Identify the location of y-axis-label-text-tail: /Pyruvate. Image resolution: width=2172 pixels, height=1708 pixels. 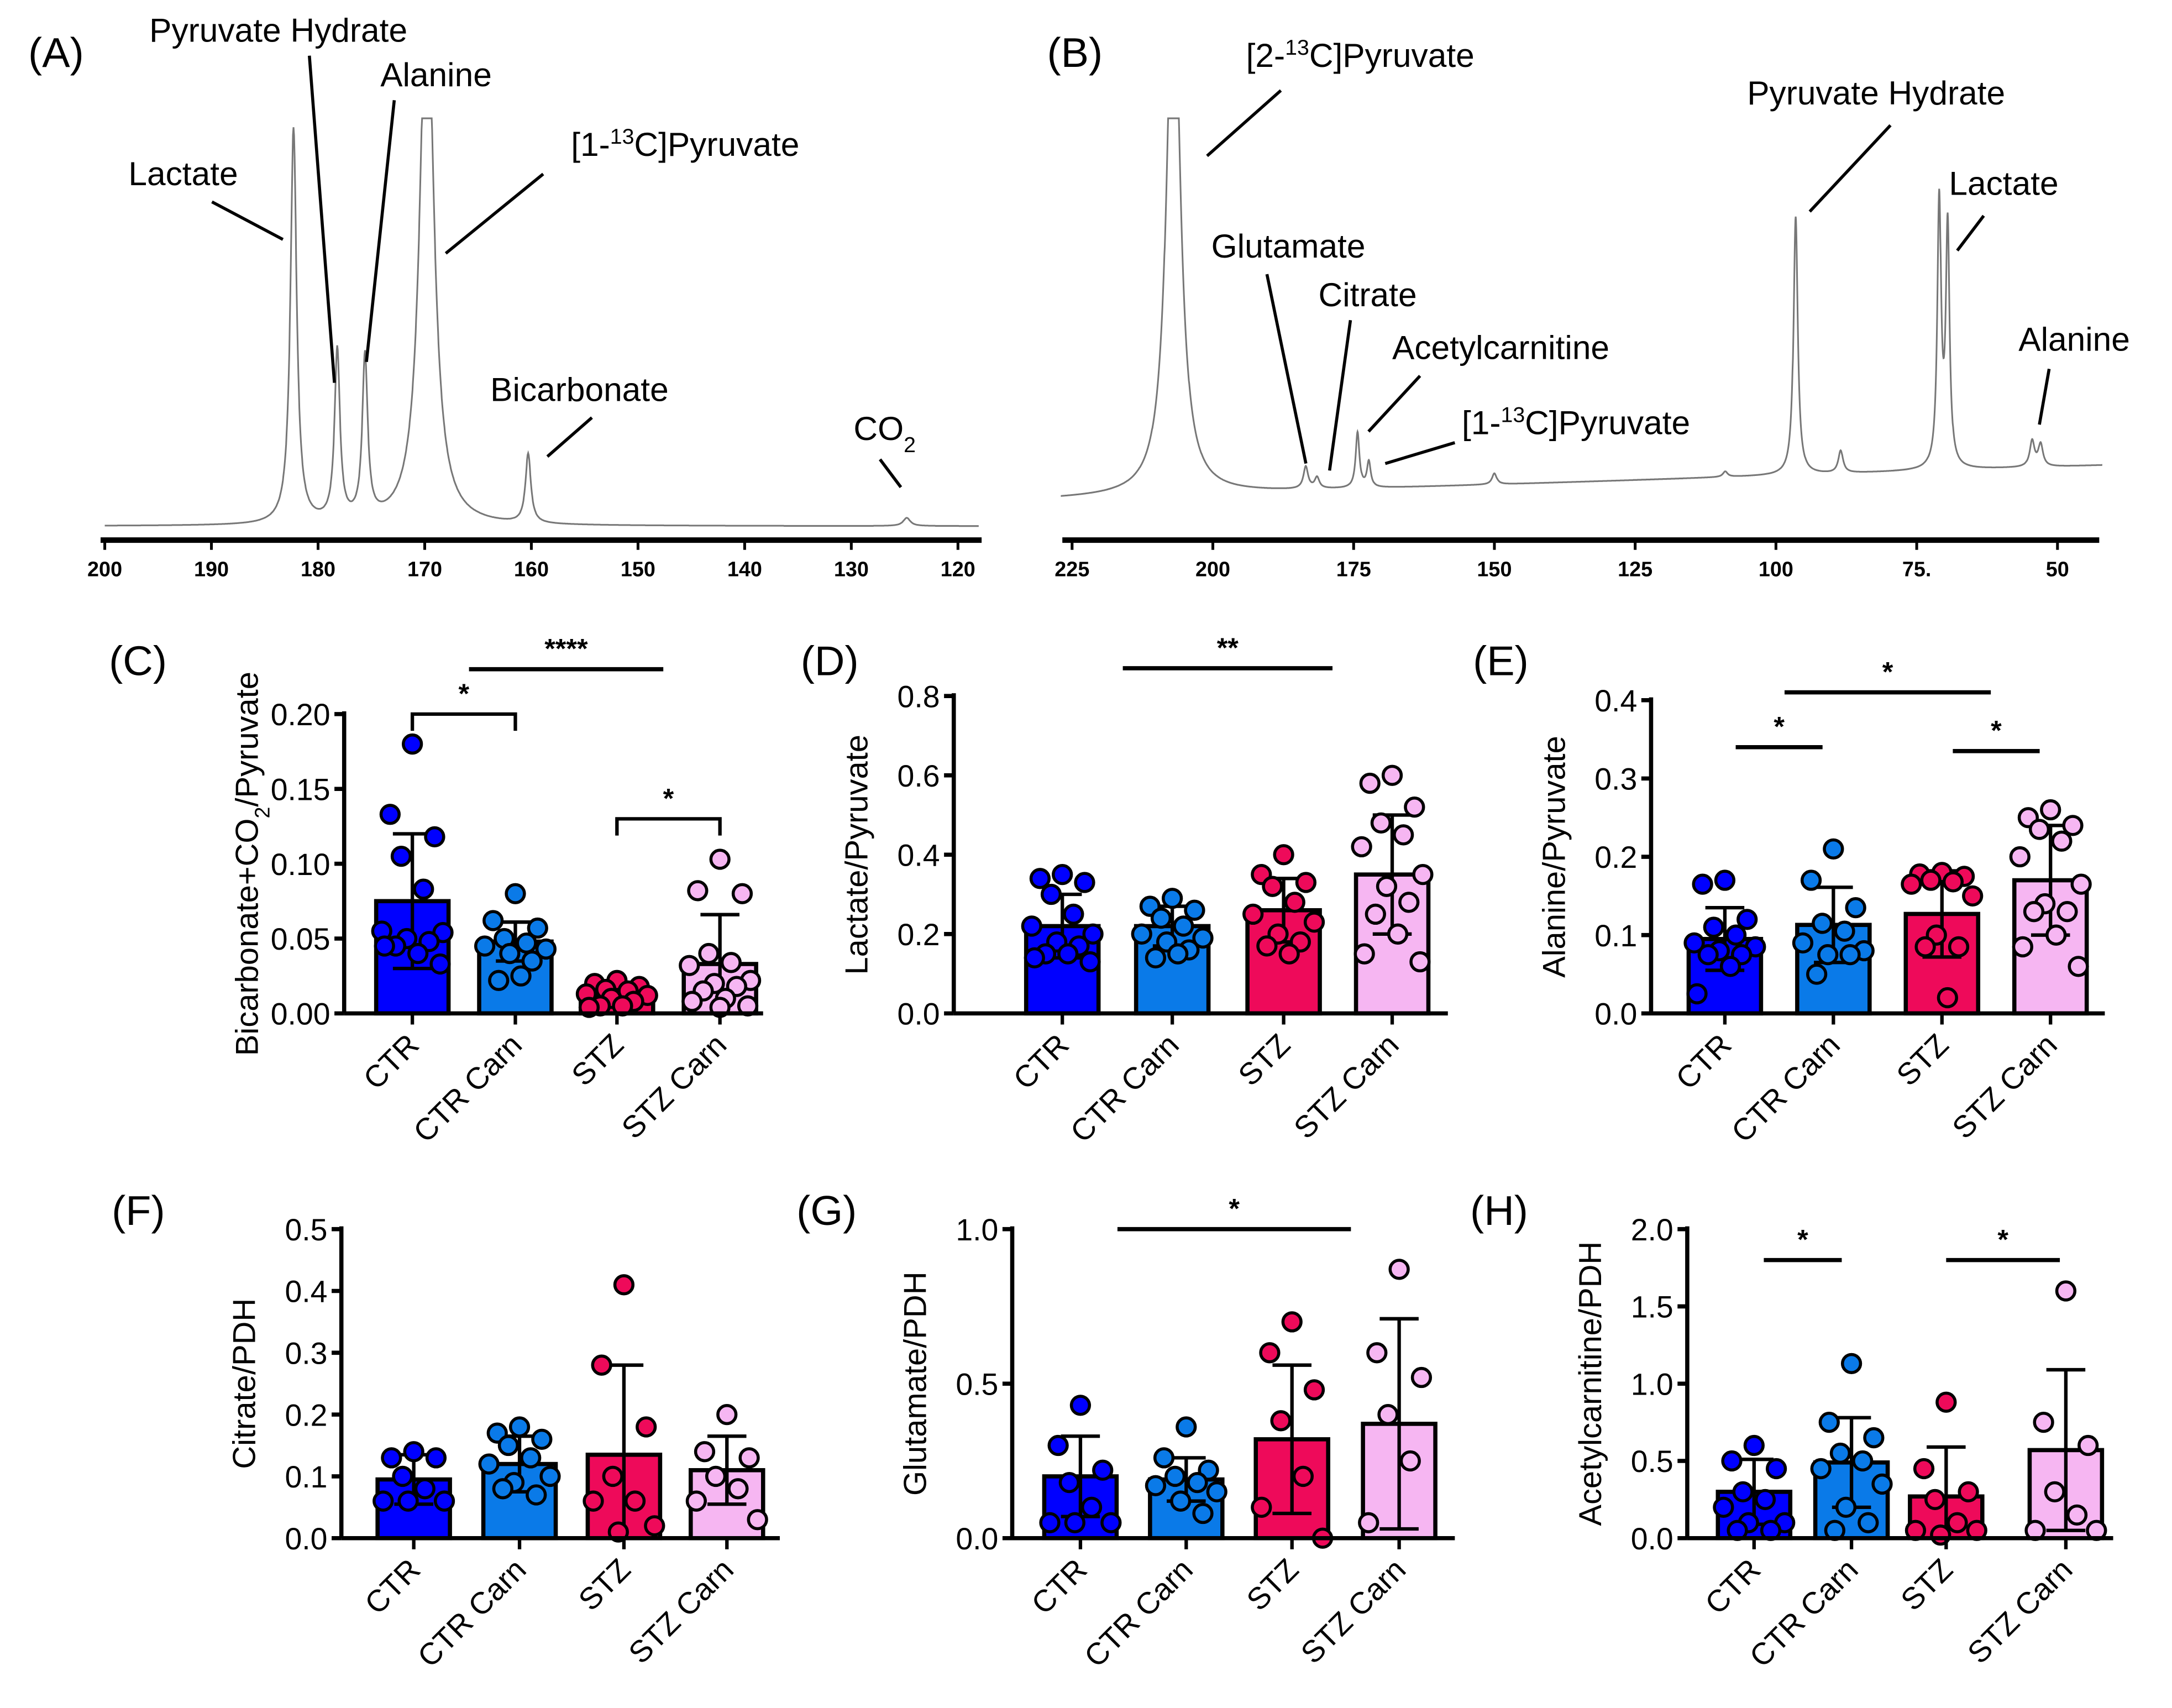
(248, 739).